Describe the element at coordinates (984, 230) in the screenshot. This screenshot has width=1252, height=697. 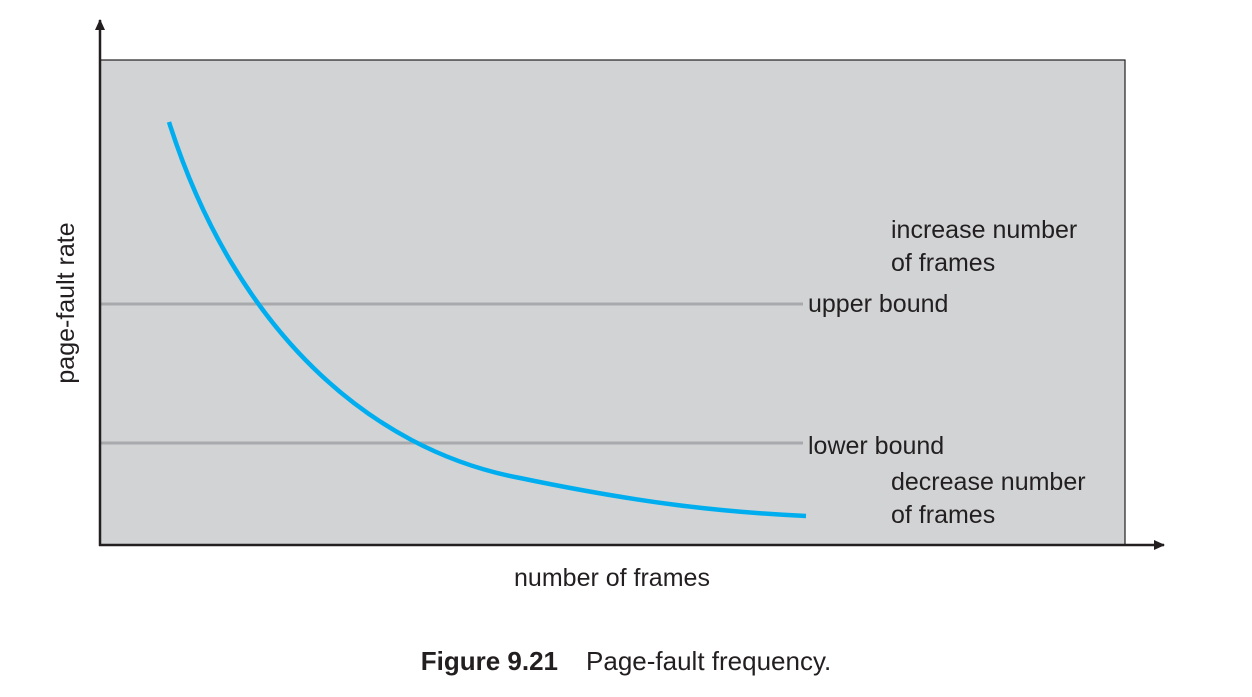
I see `increase-frames-label-line1: increase number` at that location.